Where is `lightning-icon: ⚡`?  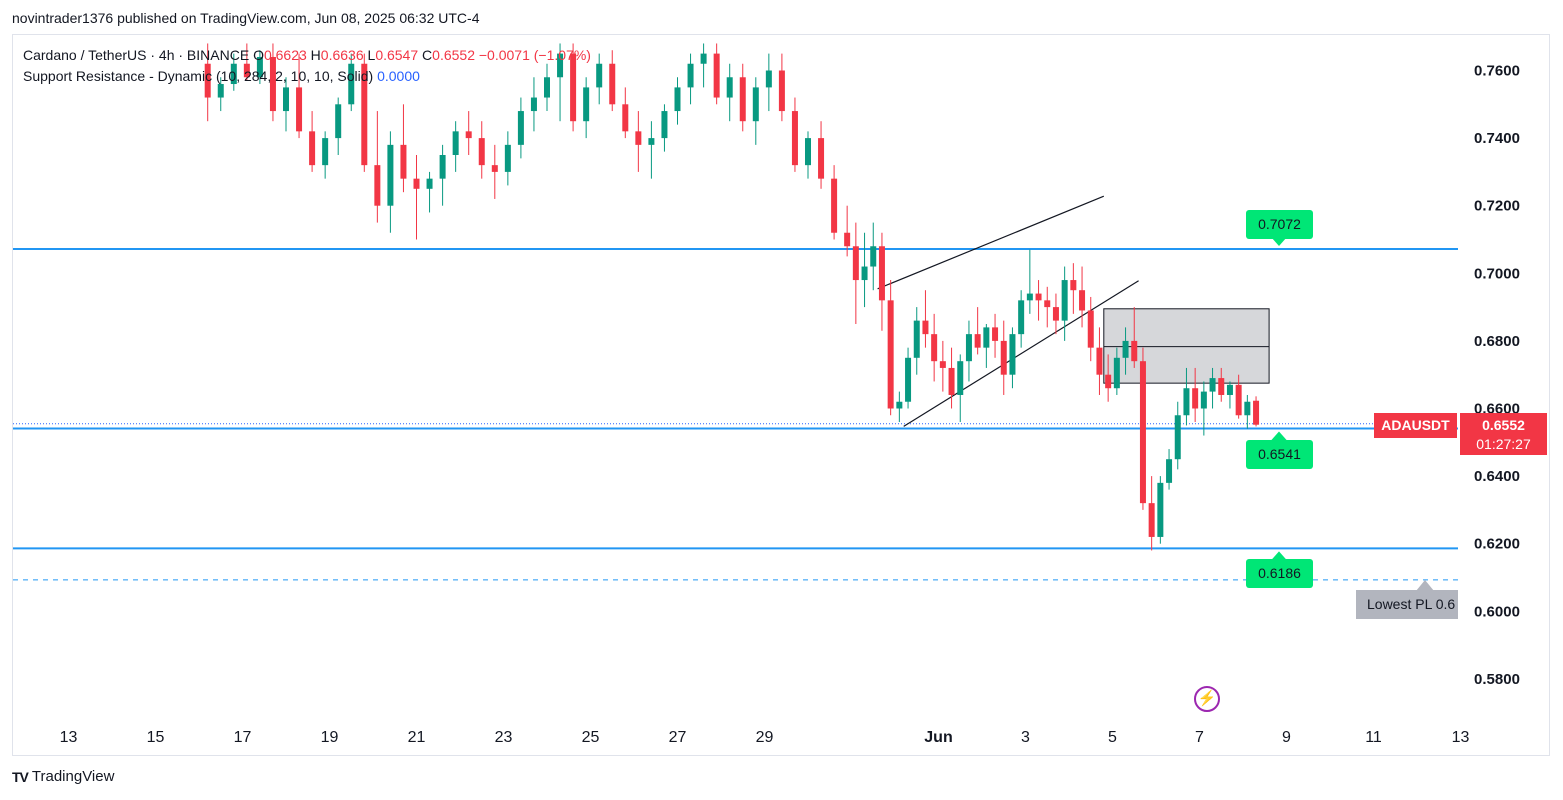 lightning-icon: ⚡ is located at coordinates (1207, 699).